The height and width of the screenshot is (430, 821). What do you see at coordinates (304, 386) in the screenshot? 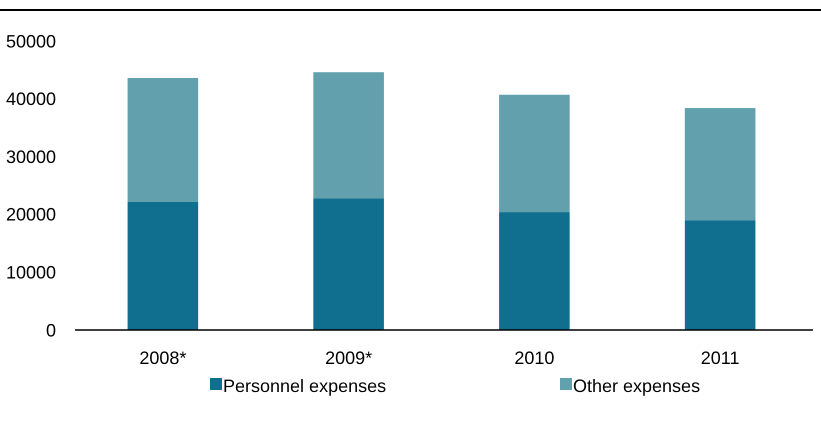
I see `legend-label: Personnel expenses` at bounding box center [304, 386].